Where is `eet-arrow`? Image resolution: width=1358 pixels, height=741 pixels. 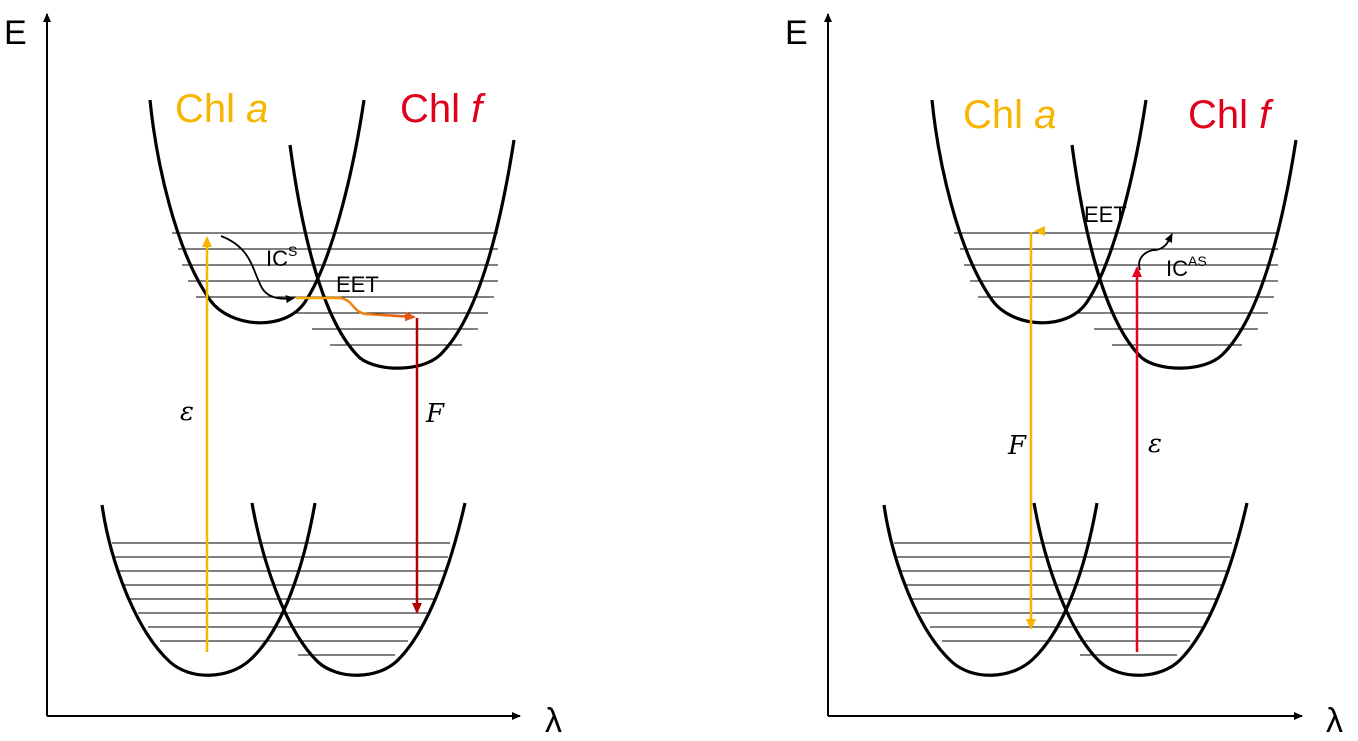 eet-arrow is located at coordinates (356, 309).